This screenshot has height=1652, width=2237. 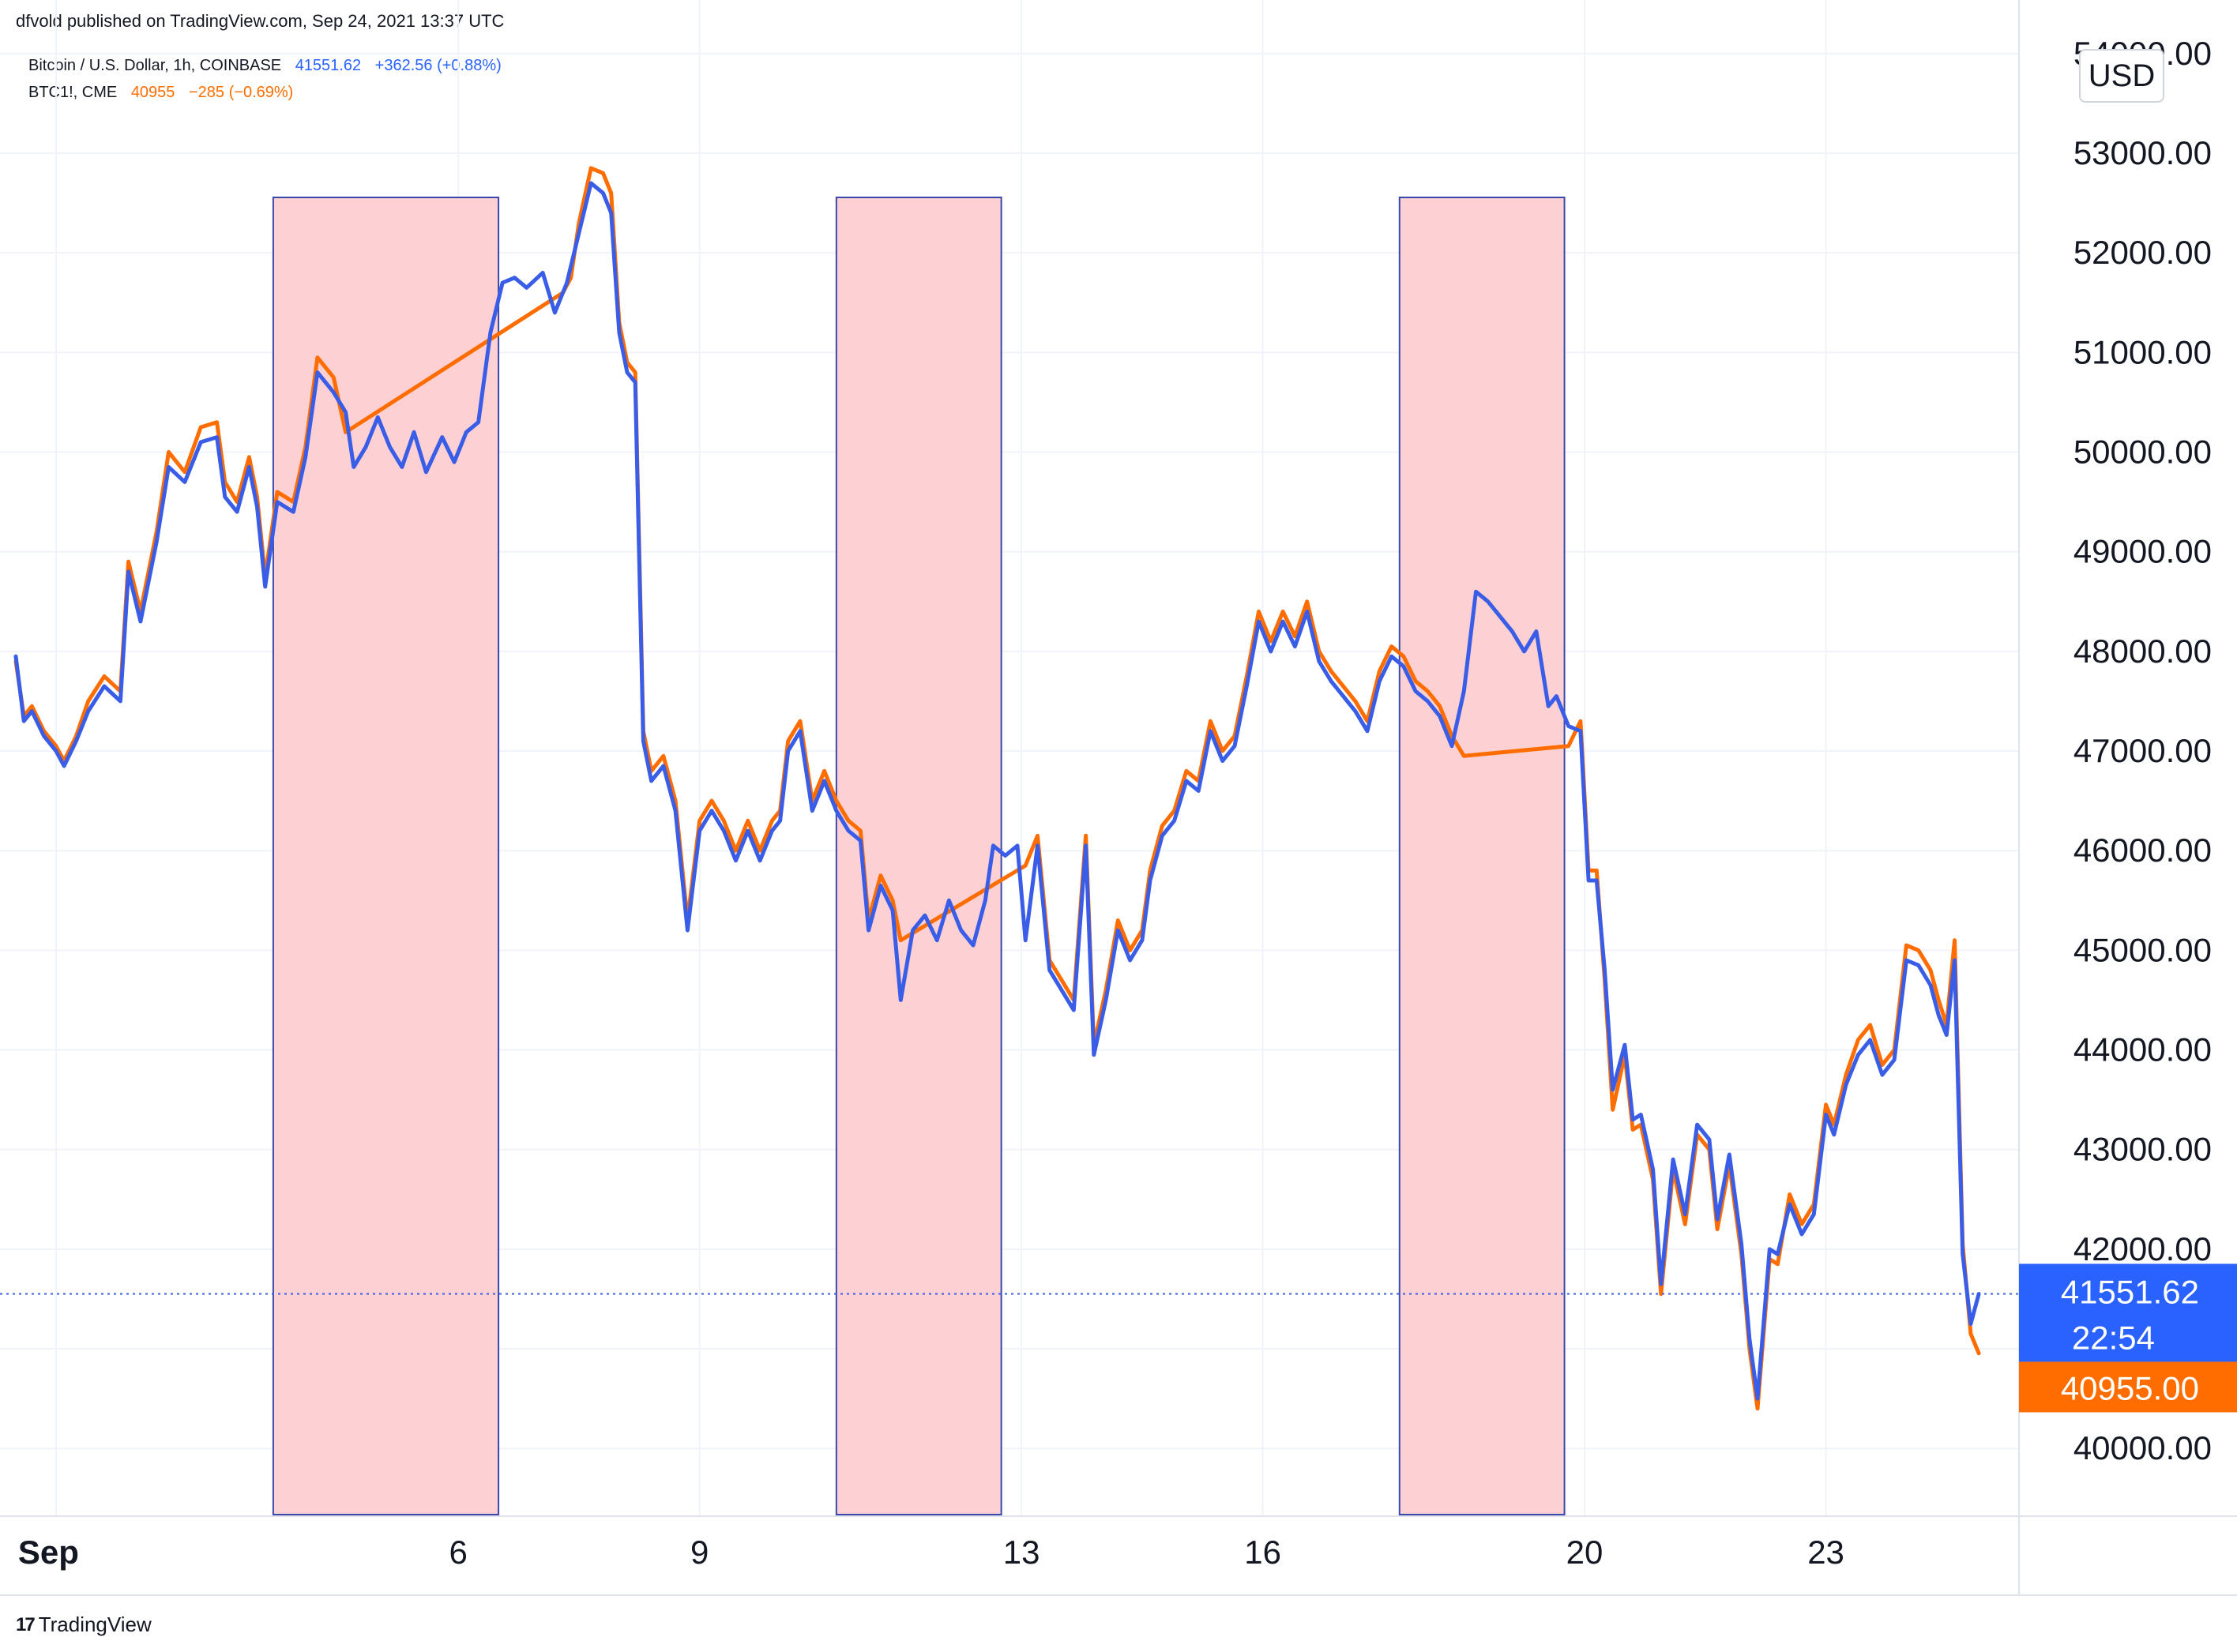 I want to click on y-tick-label-9: 49000.00, so click(x=2142, y=551).